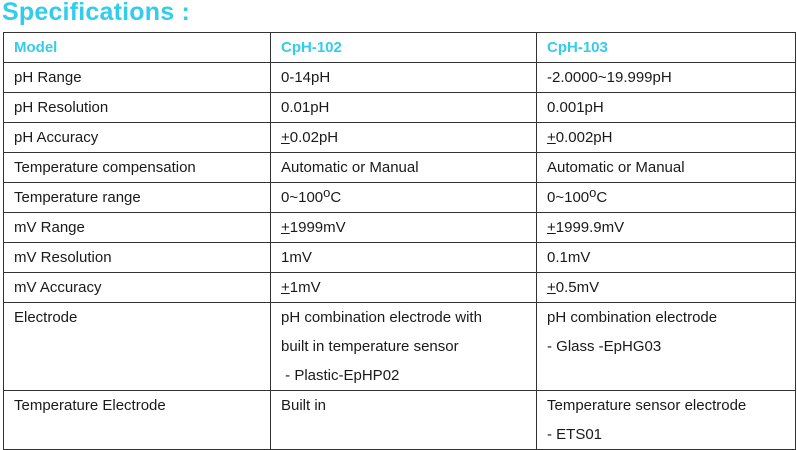 Image resolution: width=797 pixels, height=450 pixels. What do you see at coordinates (403, 197) in the screenshot?
I see `cph-102-value: 0~100oC` at bounding box center [403, 197].